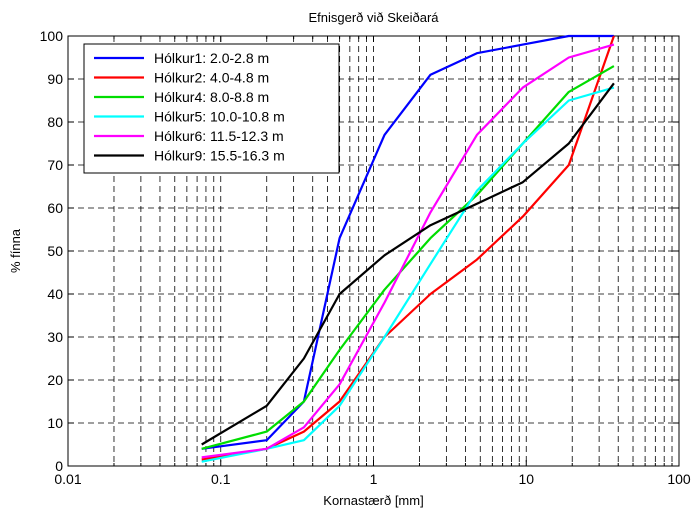  Describe the element at coordinates (67, 479) in the screenshot. I see `x-tick-label: 0.01` at that location.